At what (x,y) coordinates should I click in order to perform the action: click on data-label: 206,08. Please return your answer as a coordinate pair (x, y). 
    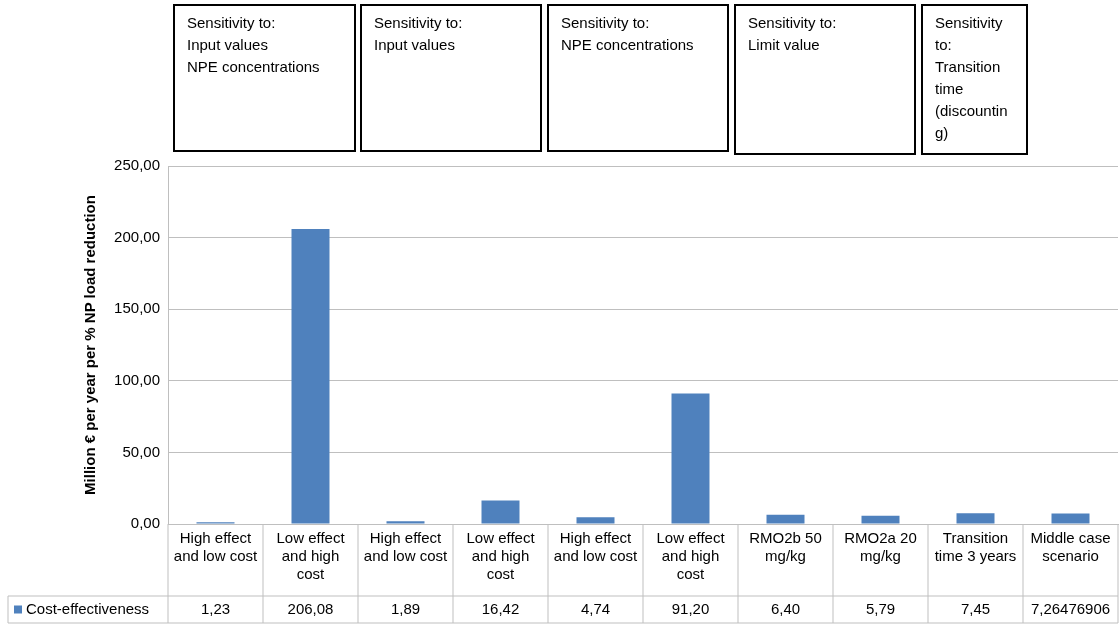
    Looking at the image, I should click on (310, 608).